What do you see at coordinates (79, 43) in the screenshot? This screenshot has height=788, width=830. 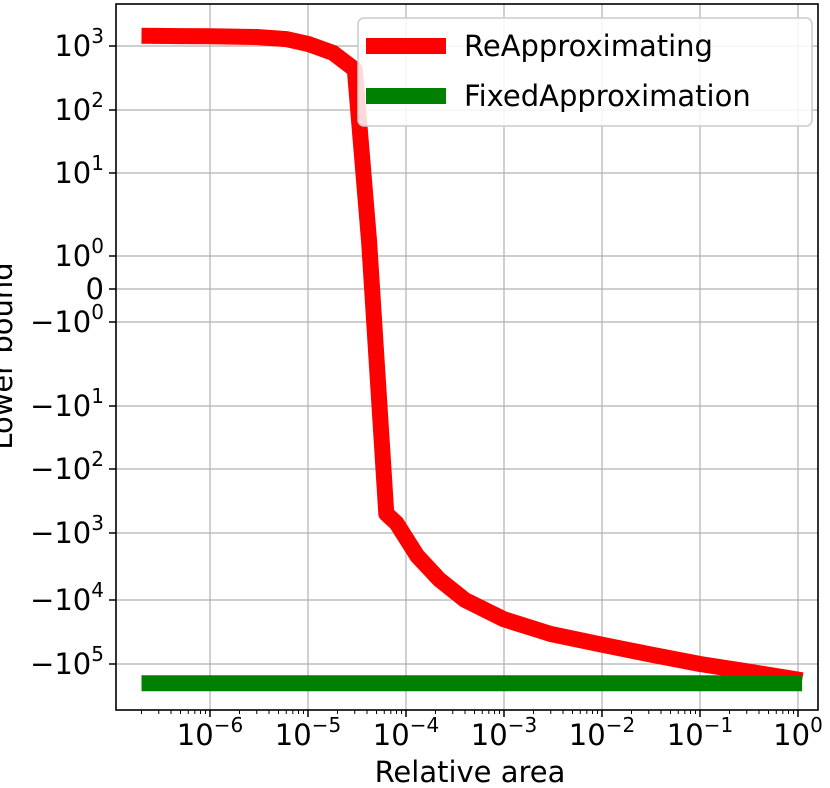 I see `y-tick-label-0: 10³` at bounding box center [79, 43].